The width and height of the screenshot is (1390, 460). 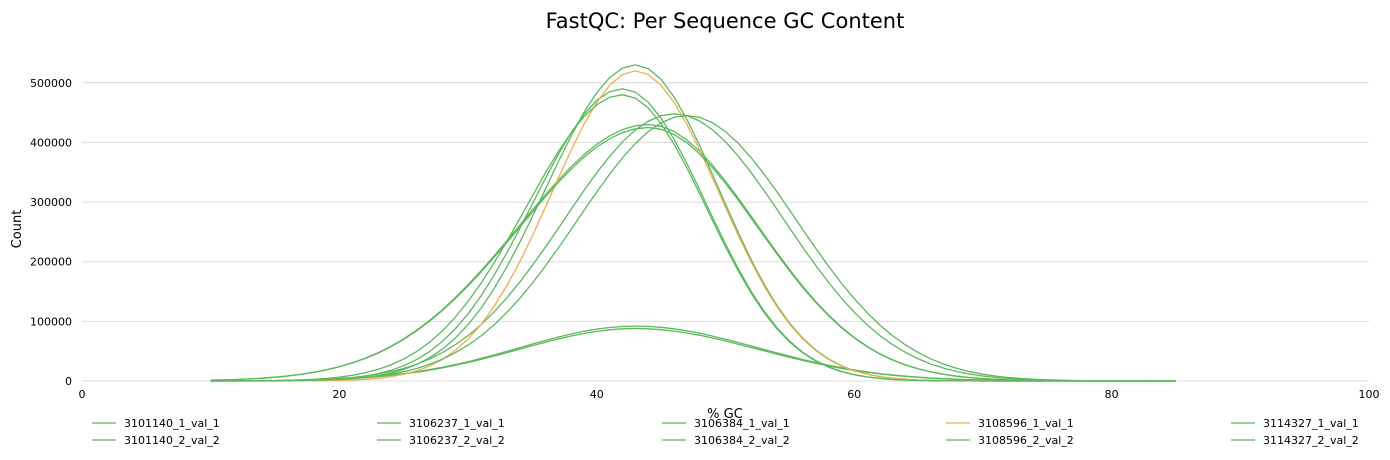 I want to click on legend-item: 3101140_1_val_1, so click(x=156, y=423).